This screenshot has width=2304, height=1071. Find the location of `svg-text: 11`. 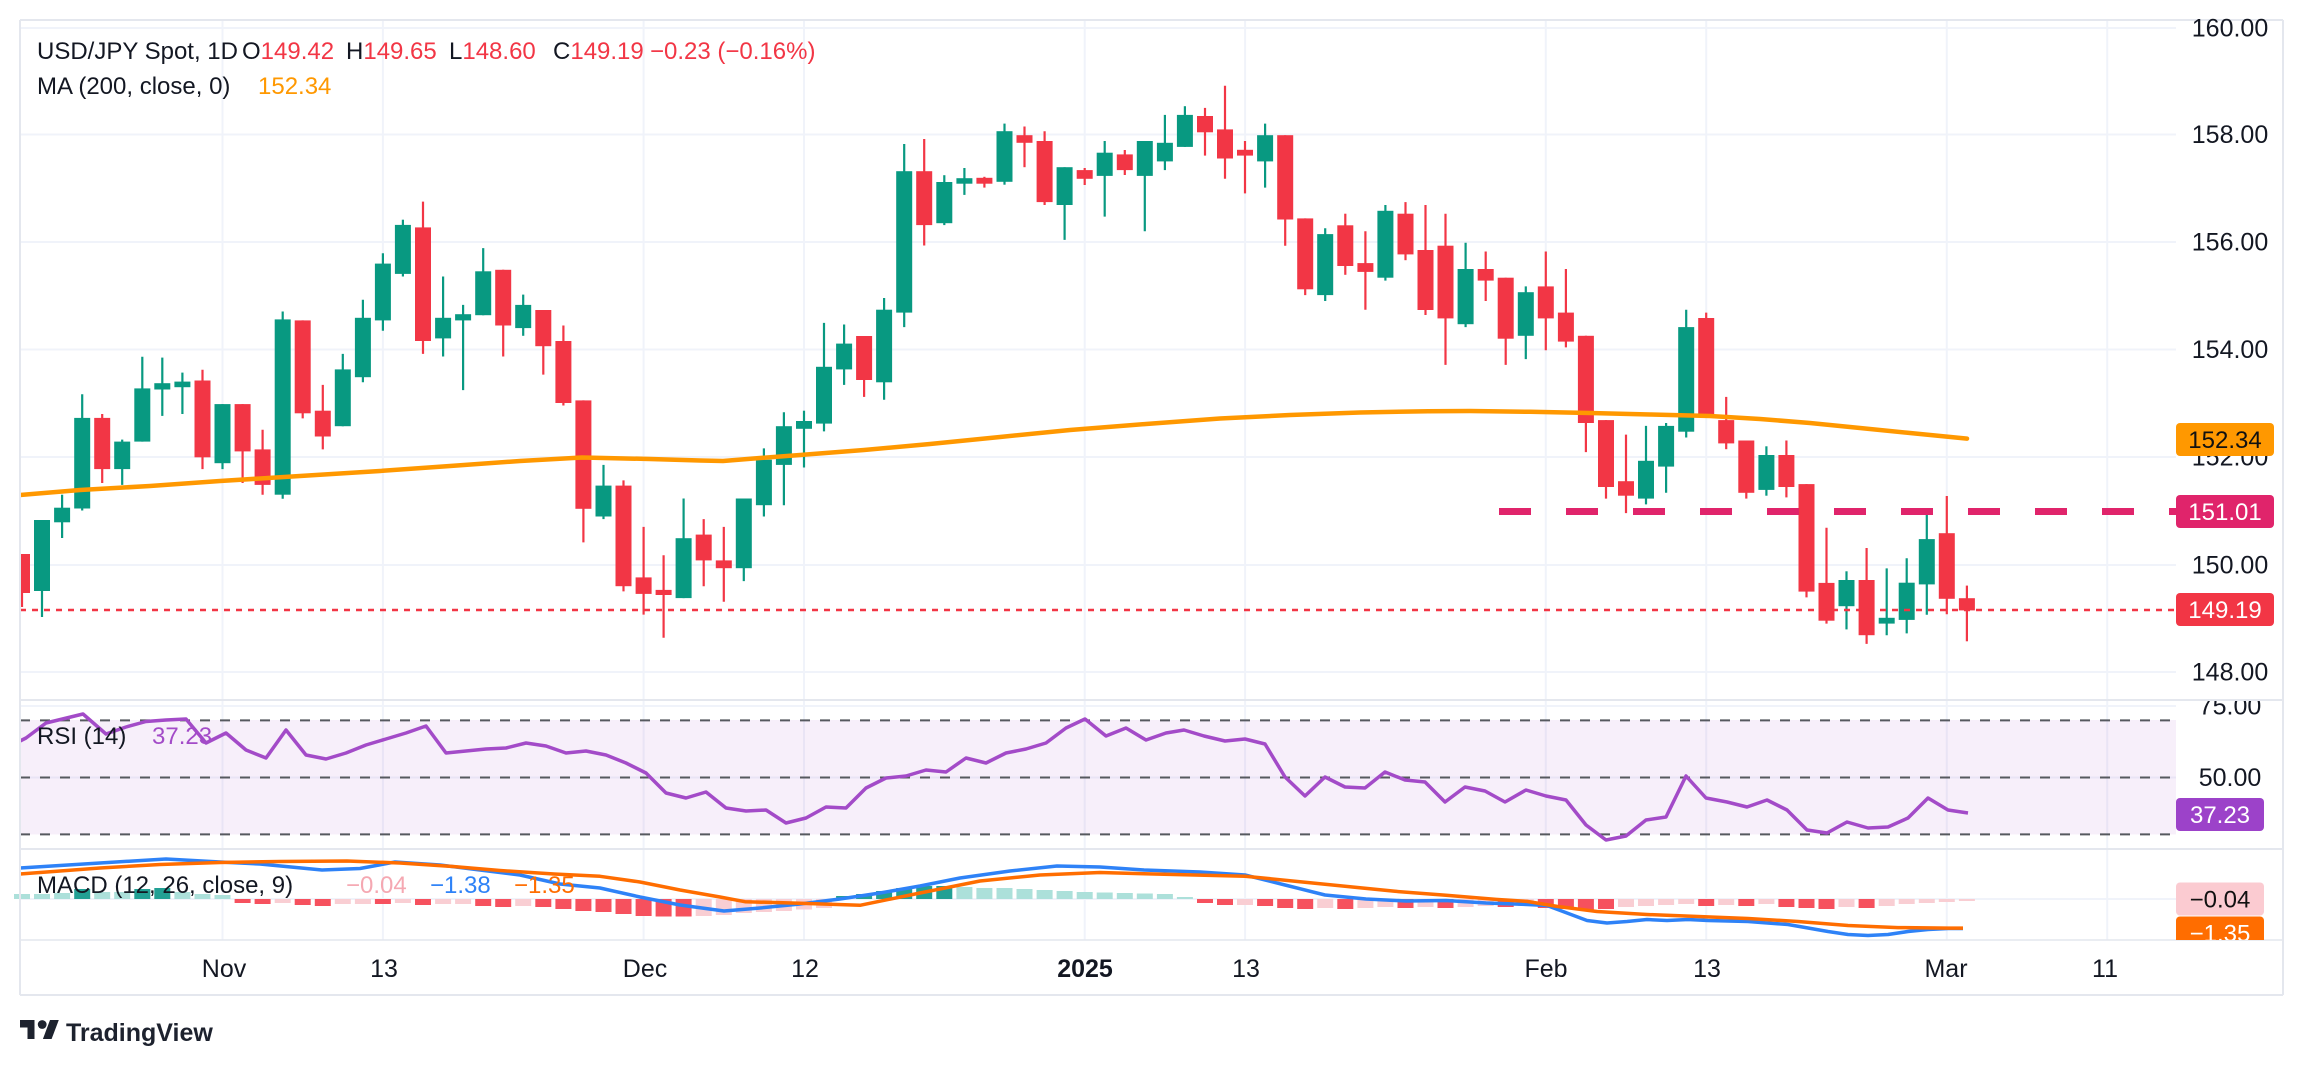

svg-text: 11 is located at coordinates (2105, 969).